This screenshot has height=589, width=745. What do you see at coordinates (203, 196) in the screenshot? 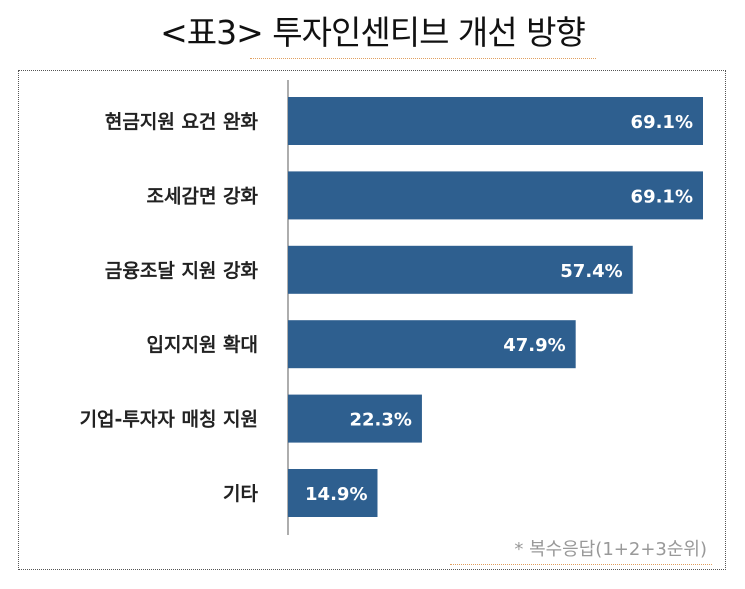
I see `category-label-1: 조세감면 강화` at bounding box center [203, 196].